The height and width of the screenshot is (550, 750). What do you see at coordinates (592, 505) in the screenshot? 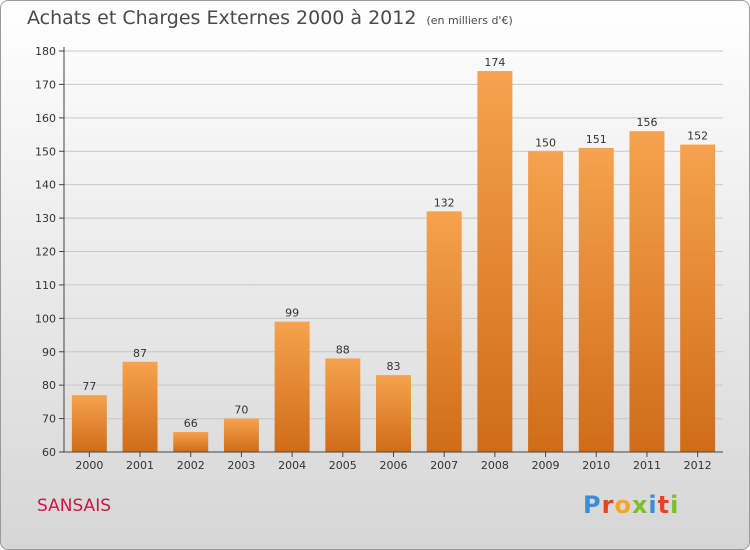
I see `logo-letter: P` at bounding box center [592, 505].